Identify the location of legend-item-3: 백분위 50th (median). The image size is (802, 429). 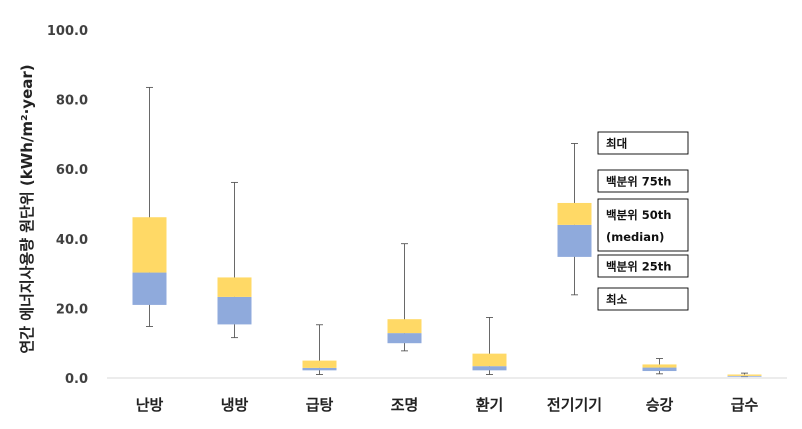
(643, 225).